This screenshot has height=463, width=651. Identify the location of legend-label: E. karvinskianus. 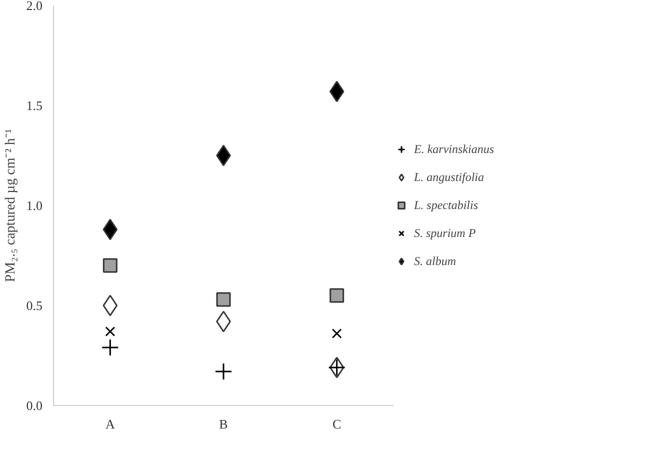
(454, 149).